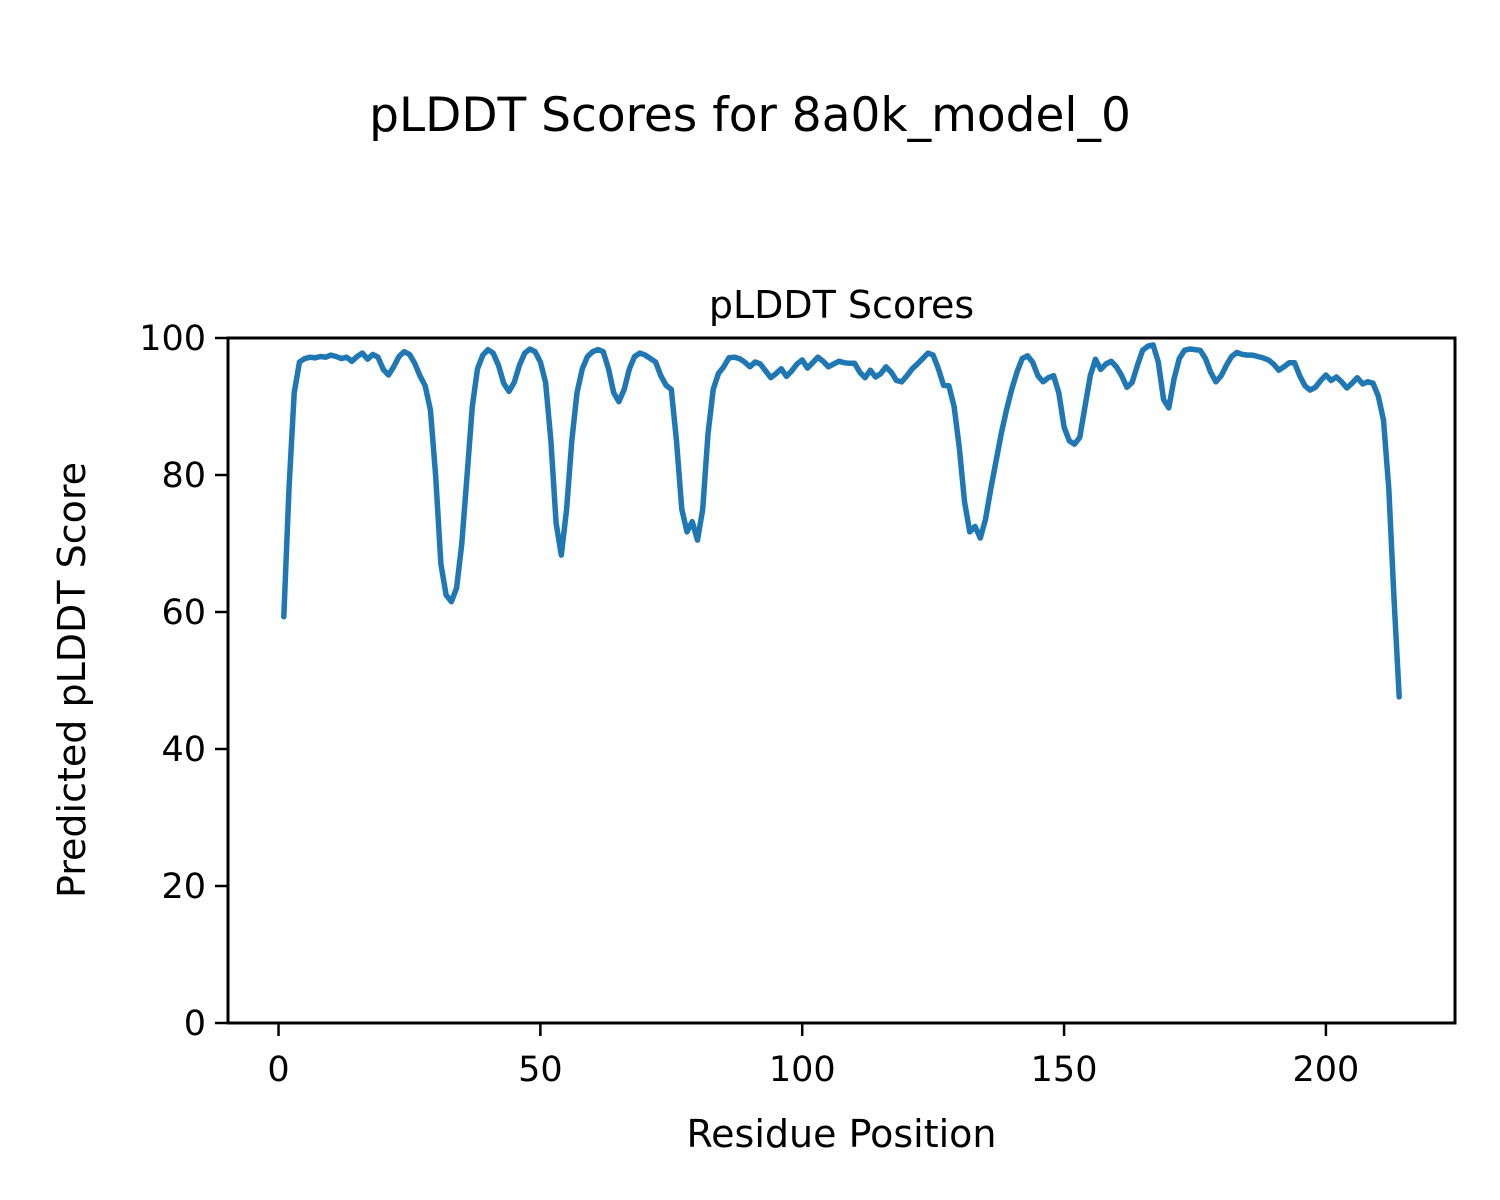 The width and height of the screenshot is (1500, 1200). I want to click on x-tick-label: 0, so click(278, 1070).